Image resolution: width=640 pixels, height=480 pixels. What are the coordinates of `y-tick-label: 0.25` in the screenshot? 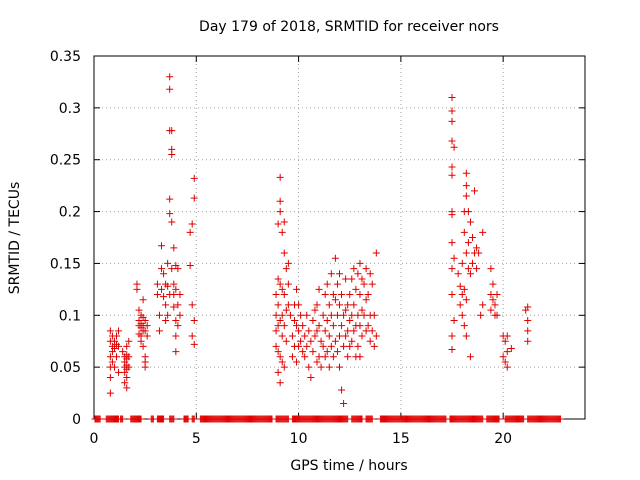 It's located at (65, 161).